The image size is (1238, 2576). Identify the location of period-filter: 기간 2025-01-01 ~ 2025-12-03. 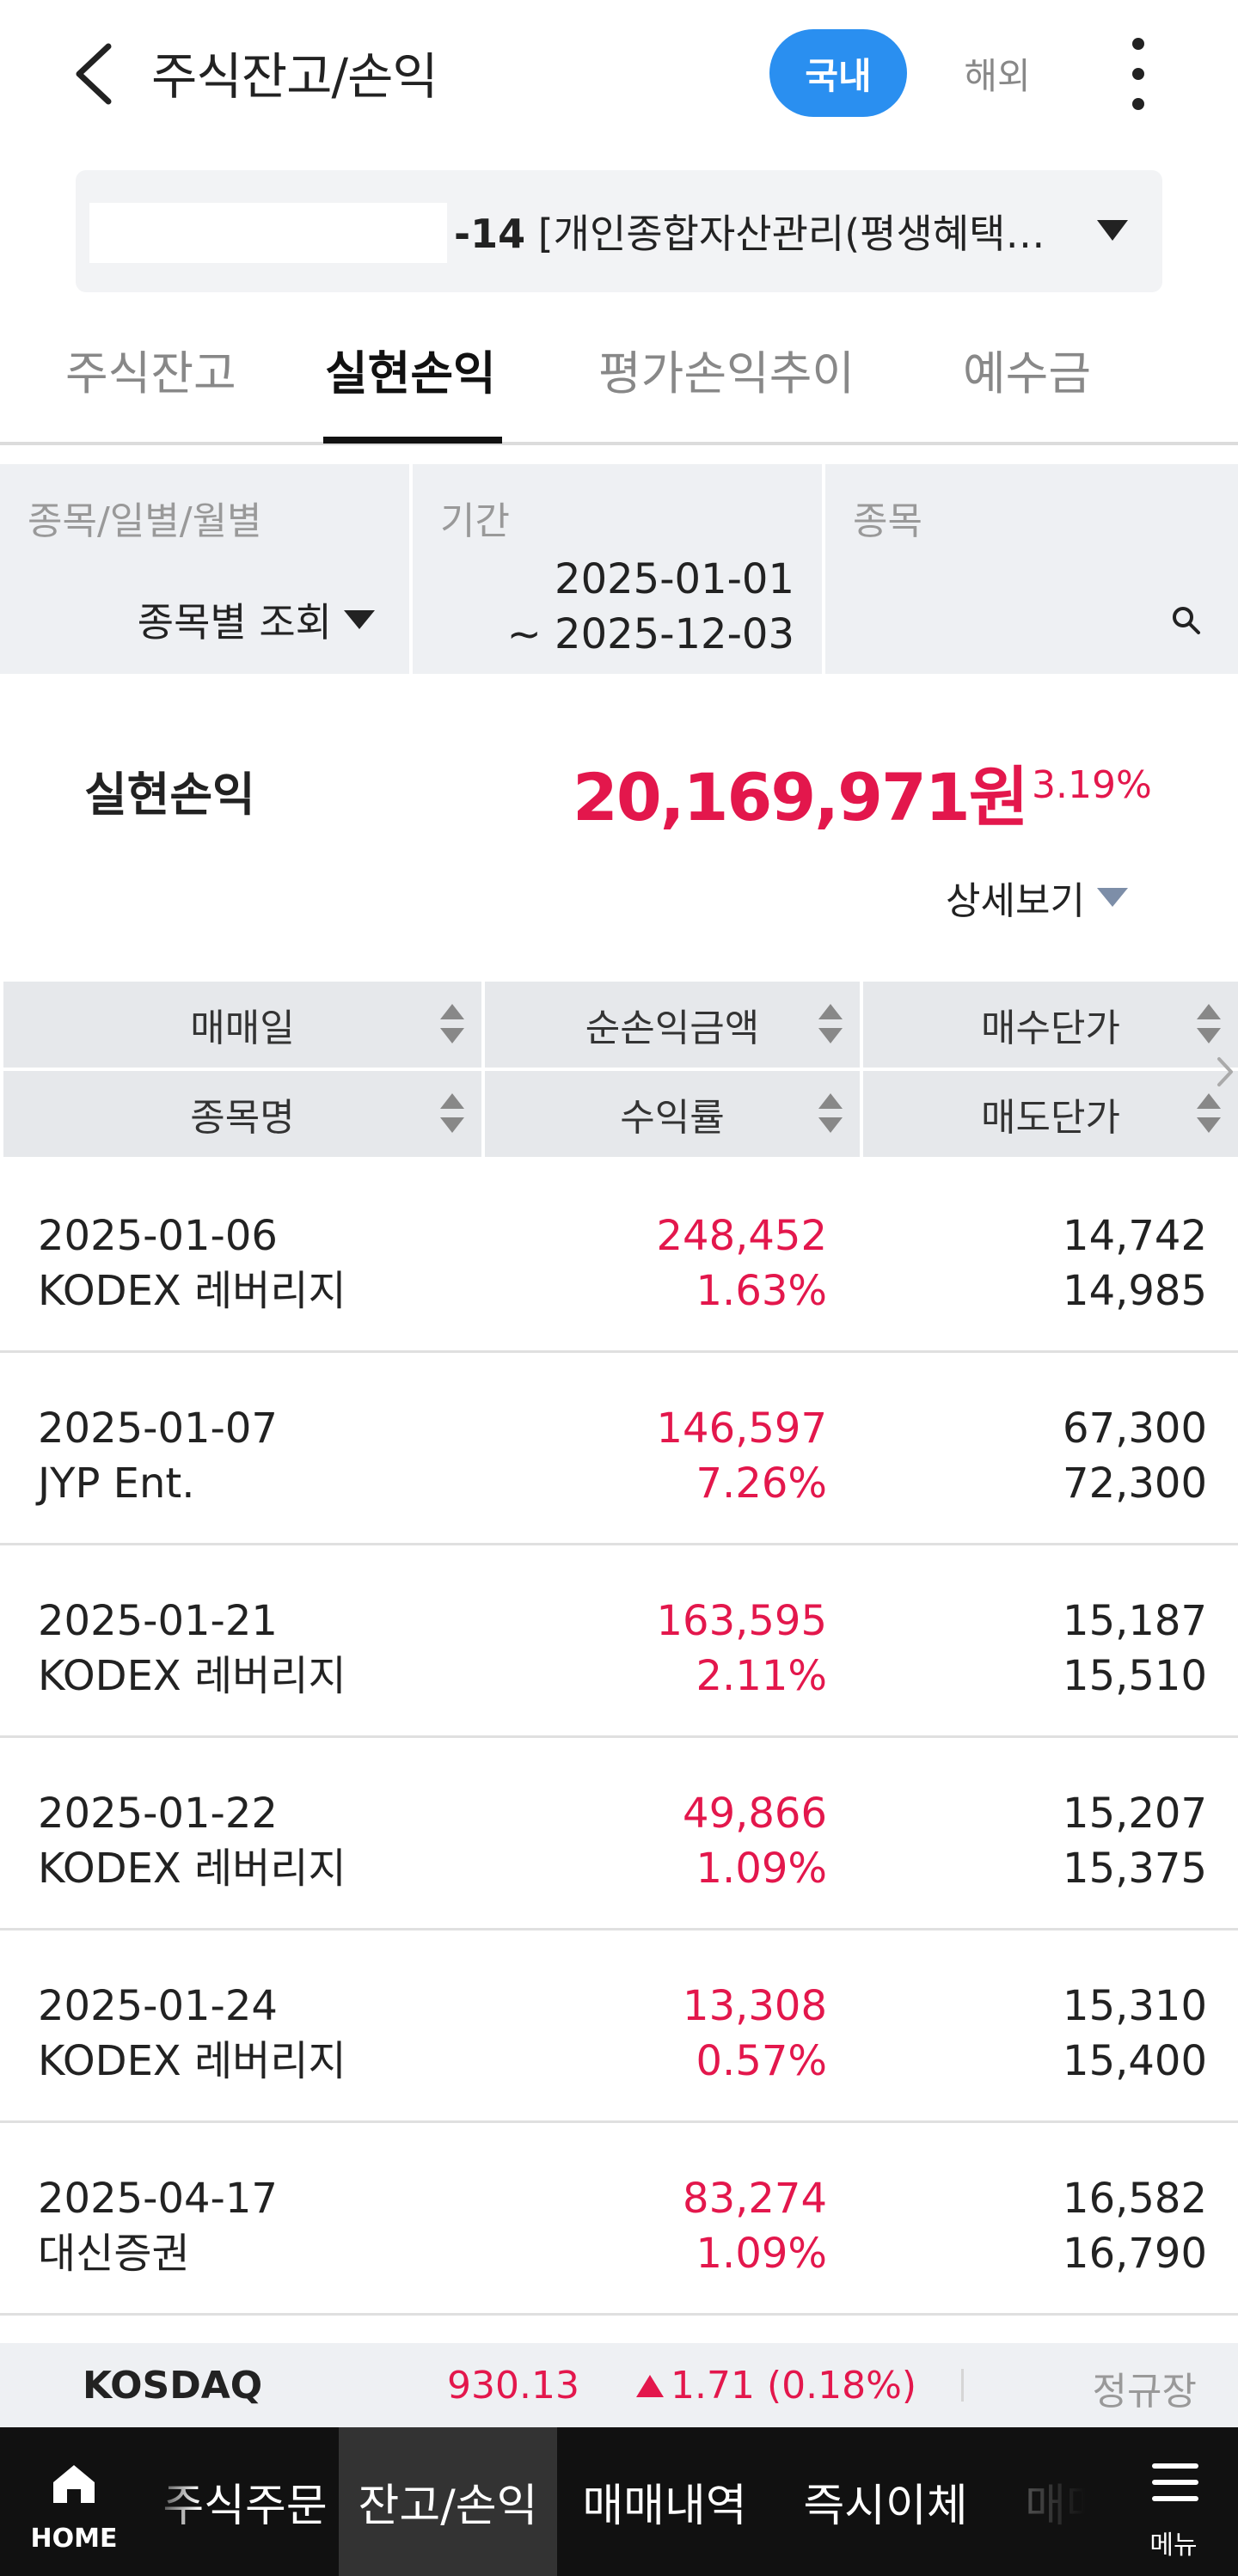
(617, 569).